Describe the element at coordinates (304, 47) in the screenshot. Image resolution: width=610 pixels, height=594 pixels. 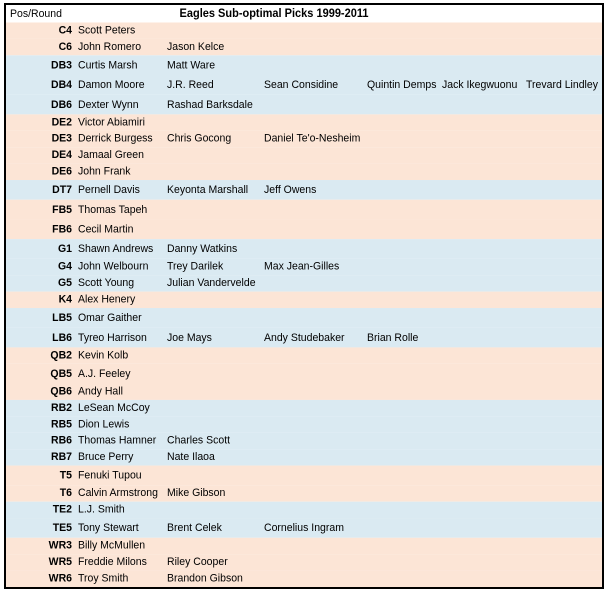
I see `table-row: C6 John Romero Jason Kelce` at that location.